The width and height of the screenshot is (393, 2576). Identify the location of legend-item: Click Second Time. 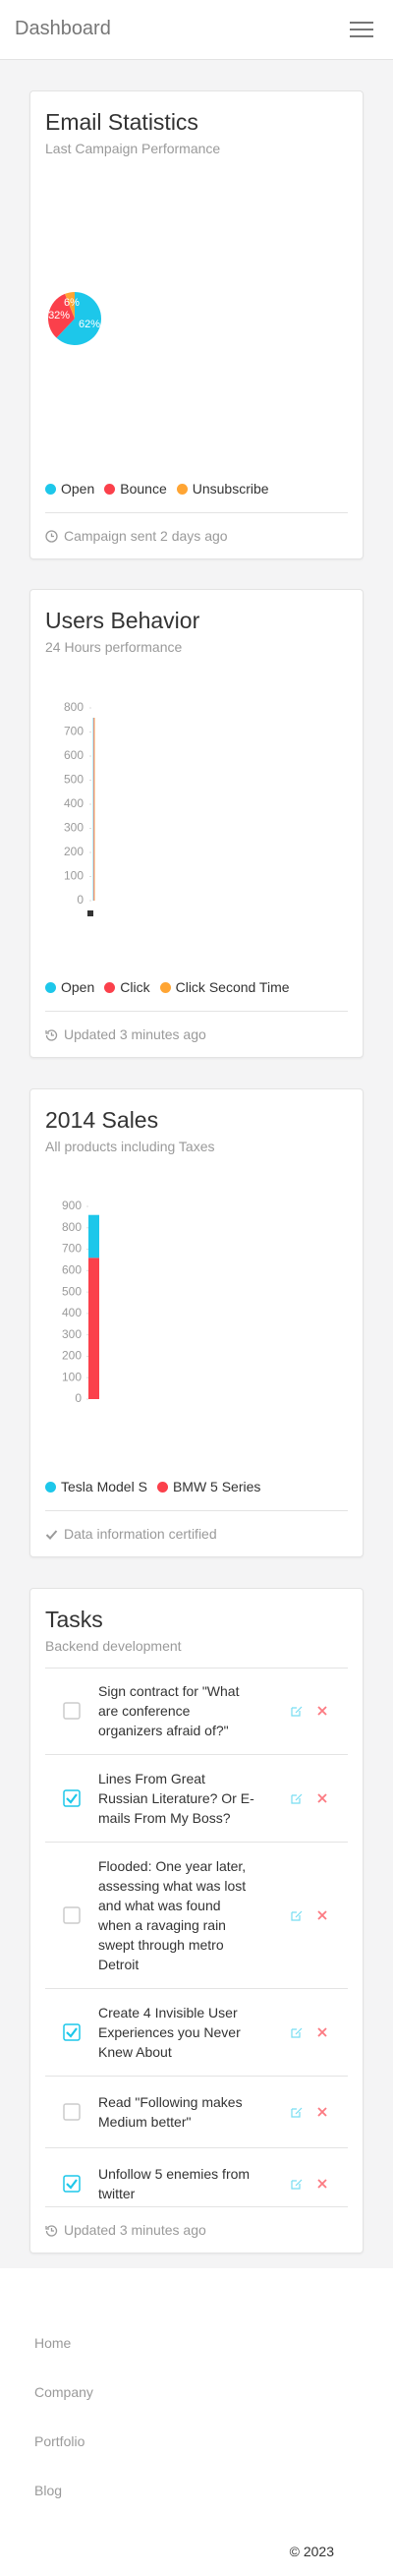
(224, 987).